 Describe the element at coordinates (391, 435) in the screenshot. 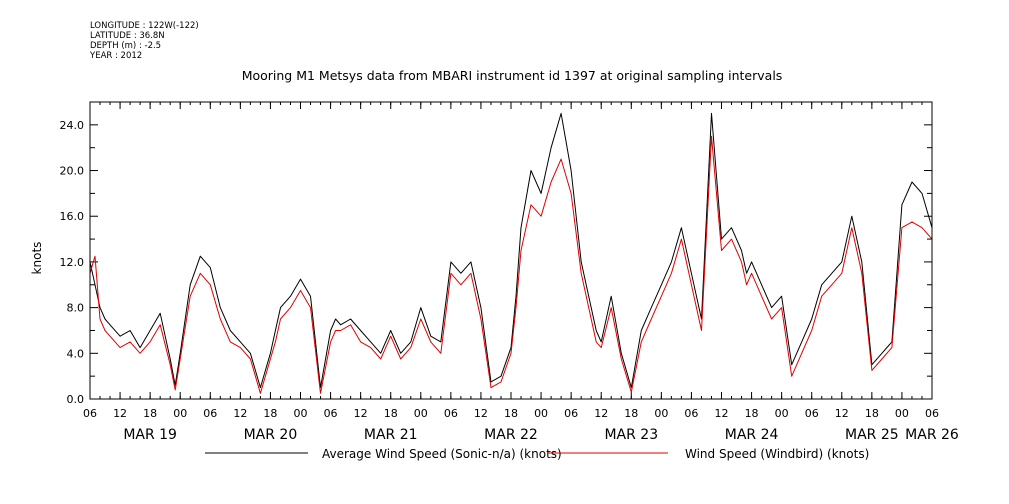

I see `x-date-label: MAR 21` at that location.